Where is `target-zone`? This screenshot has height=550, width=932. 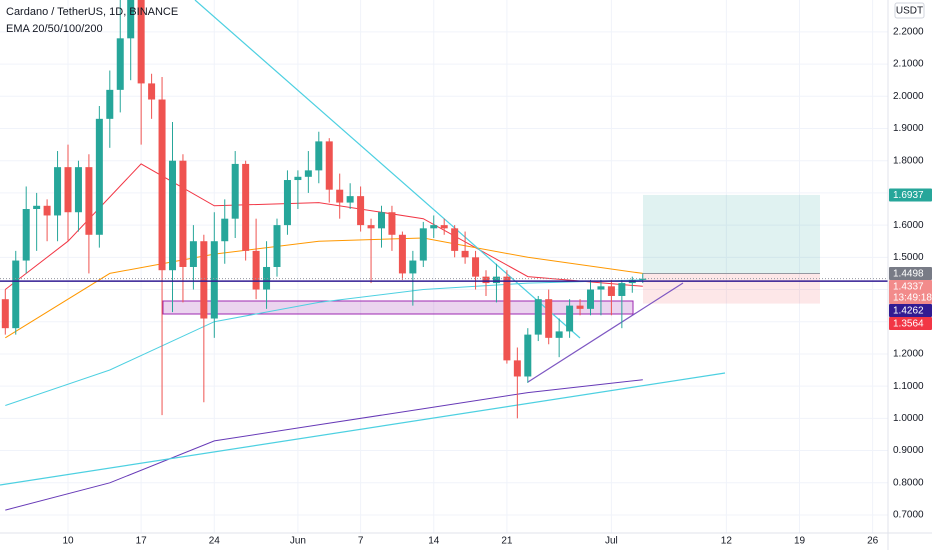
target-zone is located at coordinates (731, 234).